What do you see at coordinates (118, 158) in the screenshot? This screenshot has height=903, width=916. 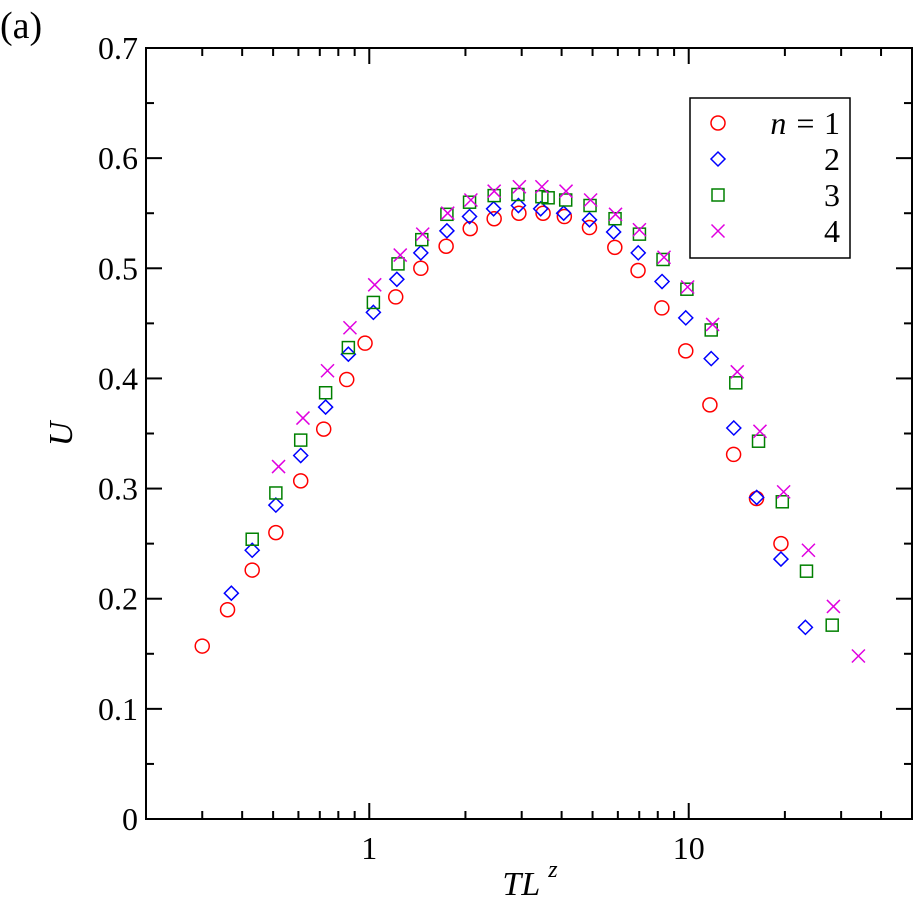 I see `y-tick-label: 0.6` at bounding box center [118, 158].